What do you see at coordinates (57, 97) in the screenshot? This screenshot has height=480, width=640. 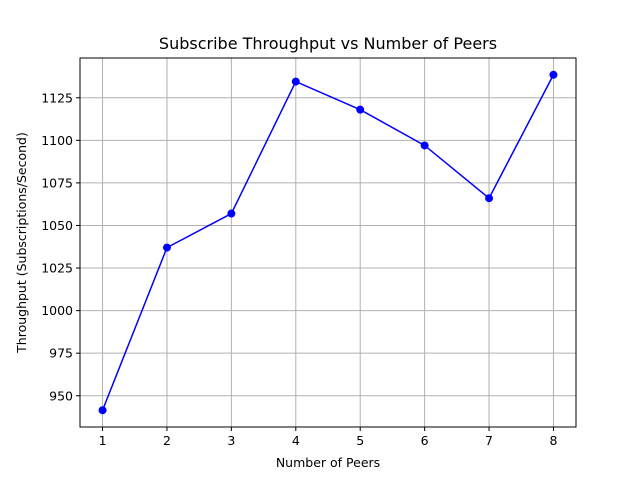 I see `y-tick-label: 1125` at bounding box center [57, 97].